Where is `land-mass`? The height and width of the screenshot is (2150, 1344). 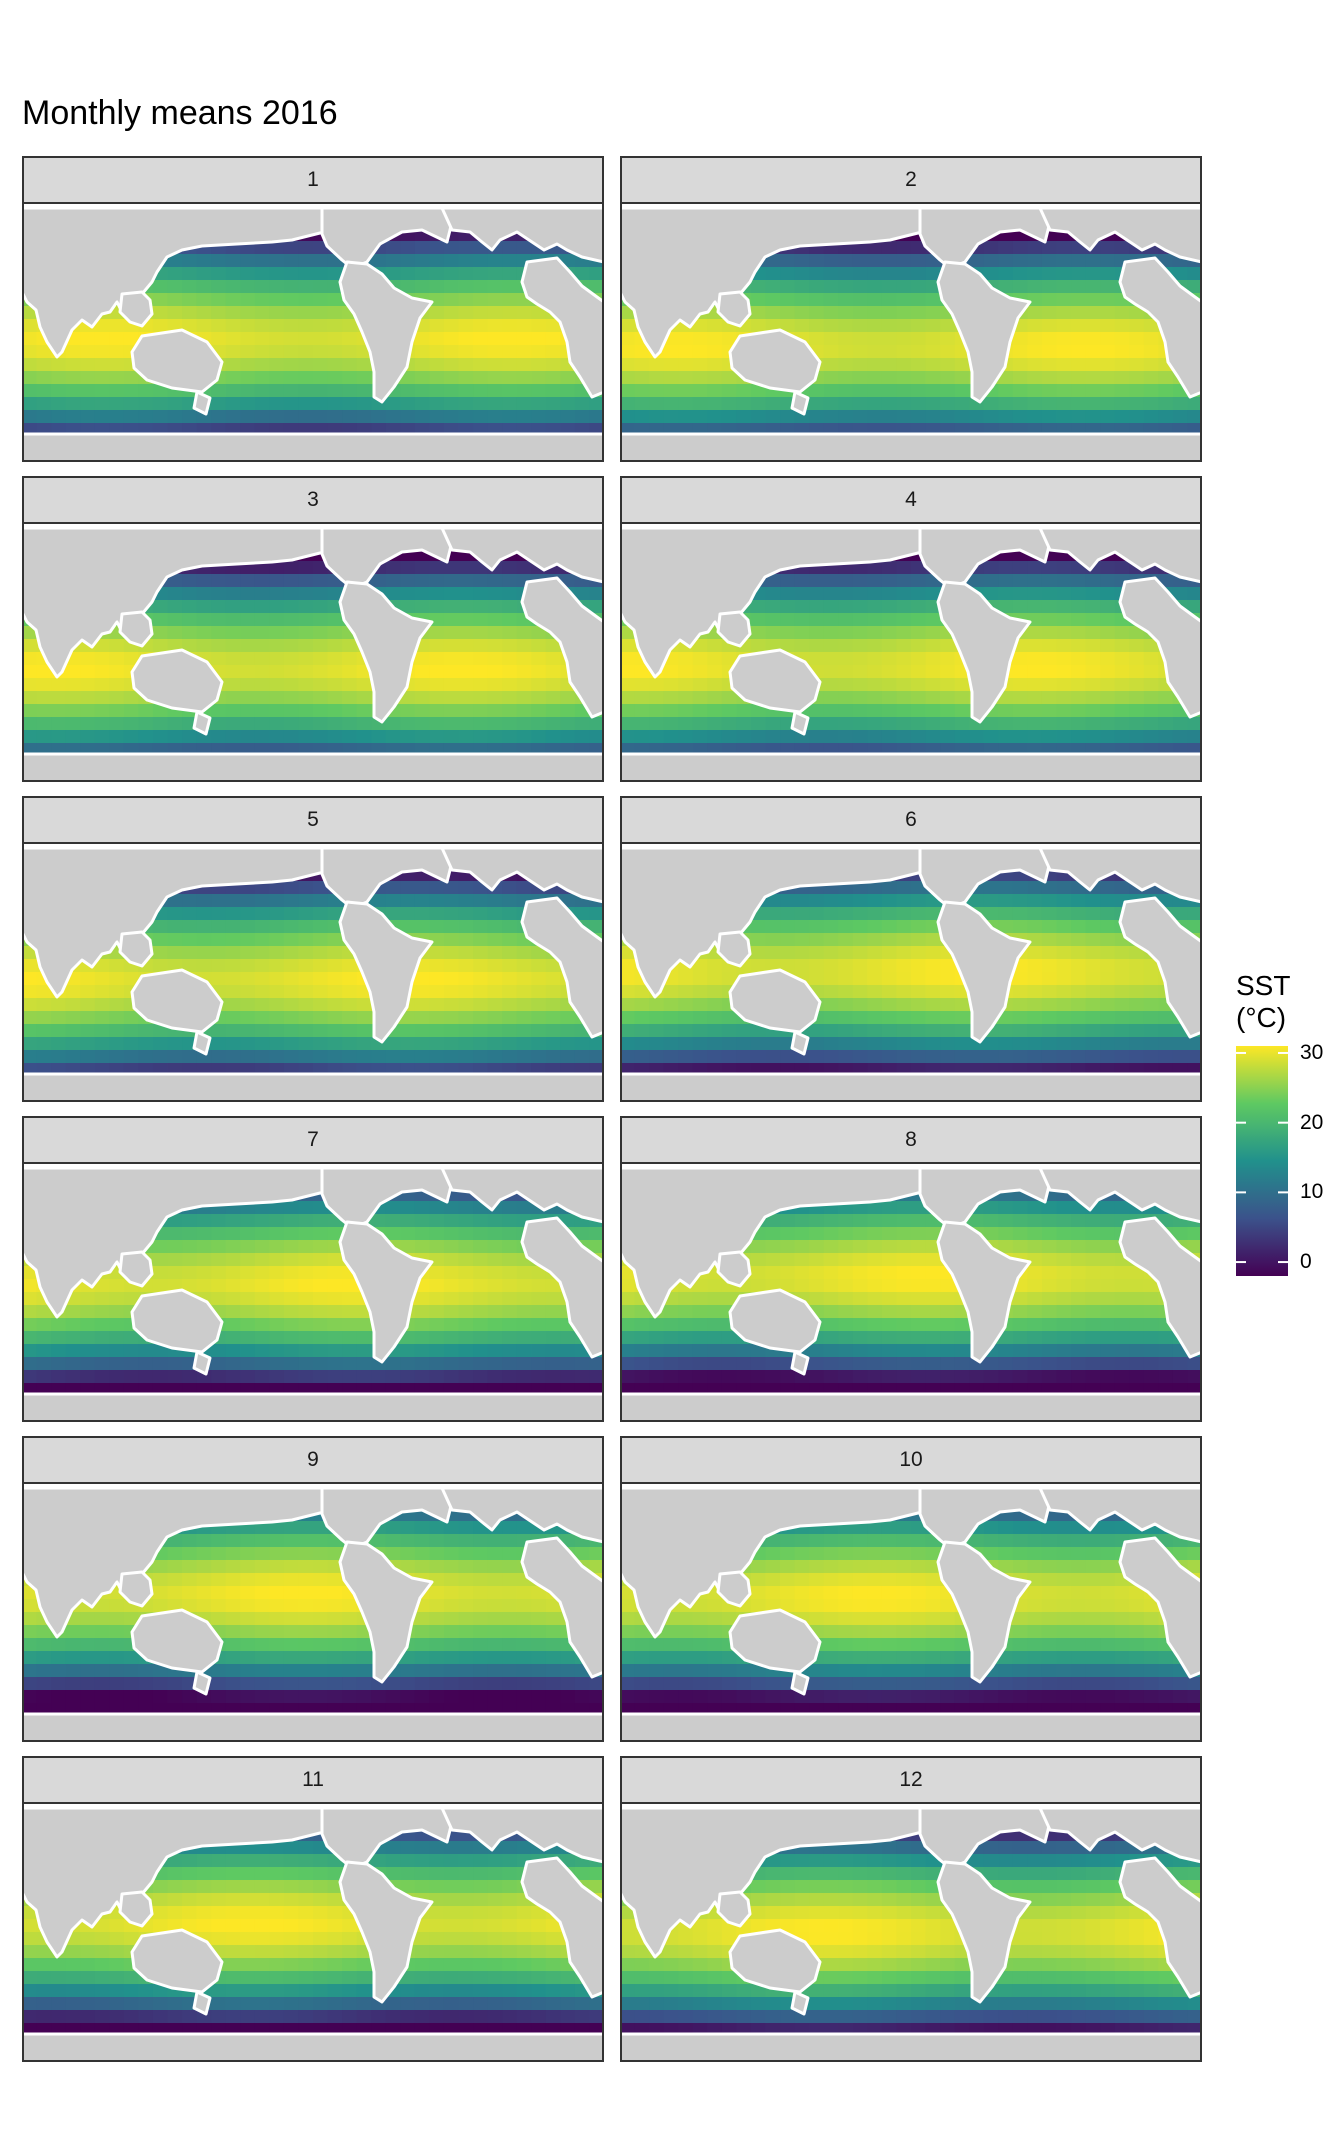 land-mass is located at coordinates (386, 972).